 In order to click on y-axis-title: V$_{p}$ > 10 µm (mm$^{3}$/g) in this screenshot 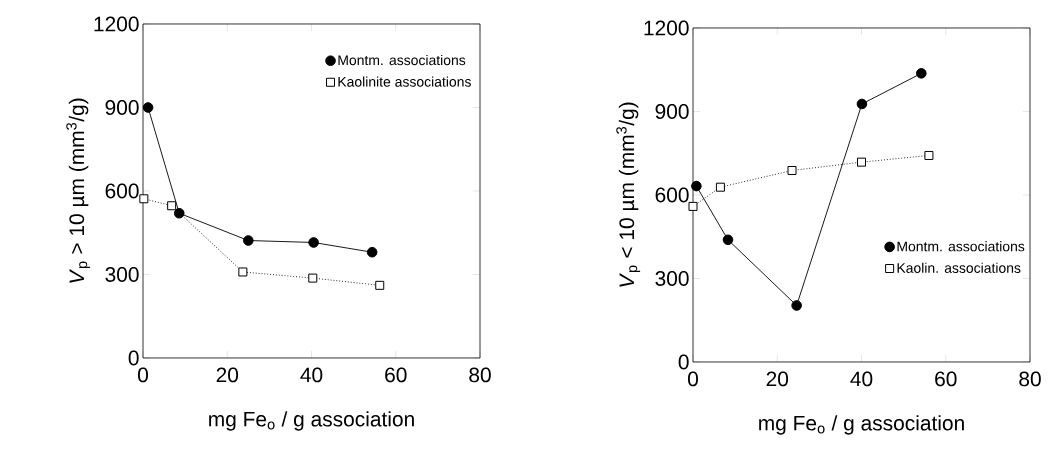, I will do `click(78, 190)`.